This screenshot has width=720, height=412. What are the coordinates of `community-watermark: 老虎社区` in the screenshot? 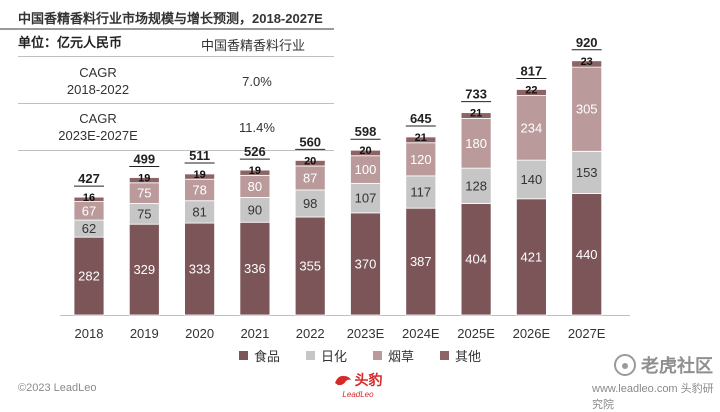 It's located at (663, 365).